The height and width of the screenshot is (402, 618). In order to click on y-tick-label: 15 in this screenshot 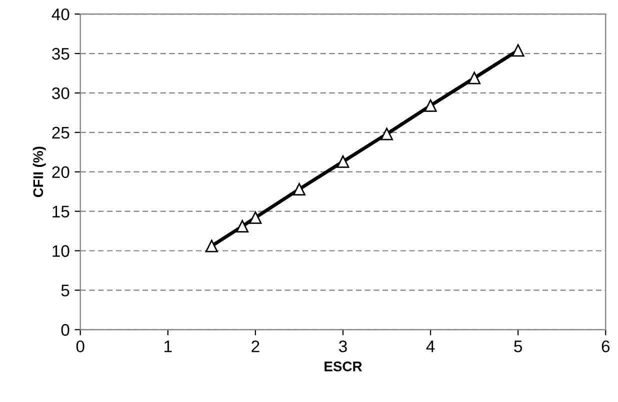, I will do `click(61, 212)`.